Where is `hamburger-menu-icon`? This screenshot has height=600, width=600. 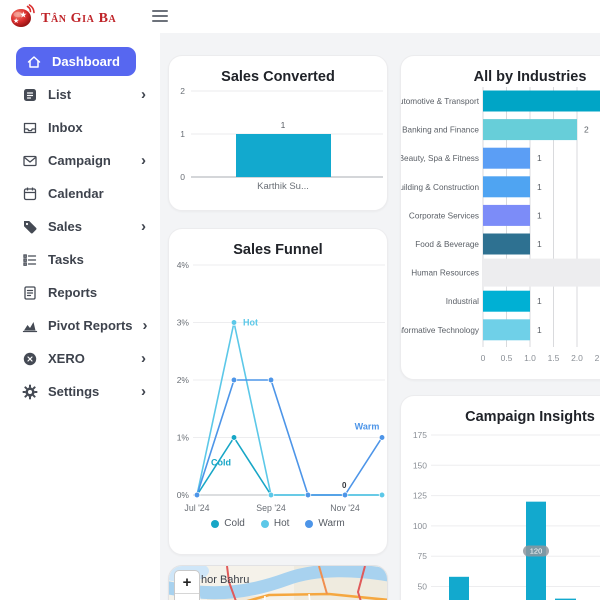 hamburger-menu-icon is located at coordinates (160, 16).